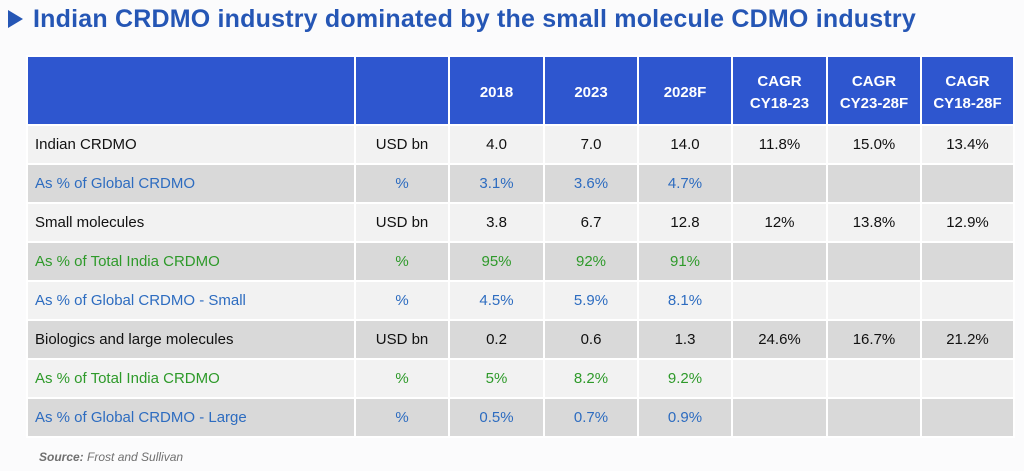 Image resolution: width=1024 pixels, height=471 pixels. What do you see at coordinates (685, 183) in the screenshot?
I see `value-cell: 4.7%` at bounding box center [685, 183].